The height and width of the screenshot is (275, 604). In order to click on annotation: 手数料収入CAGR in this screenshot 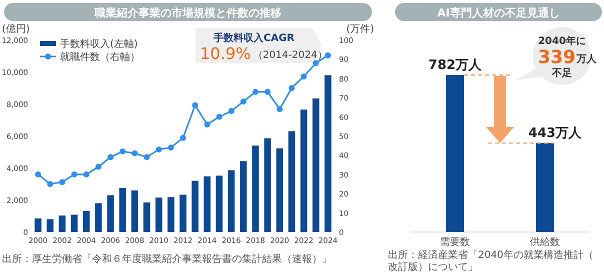, I will do `click(253, 38)`.